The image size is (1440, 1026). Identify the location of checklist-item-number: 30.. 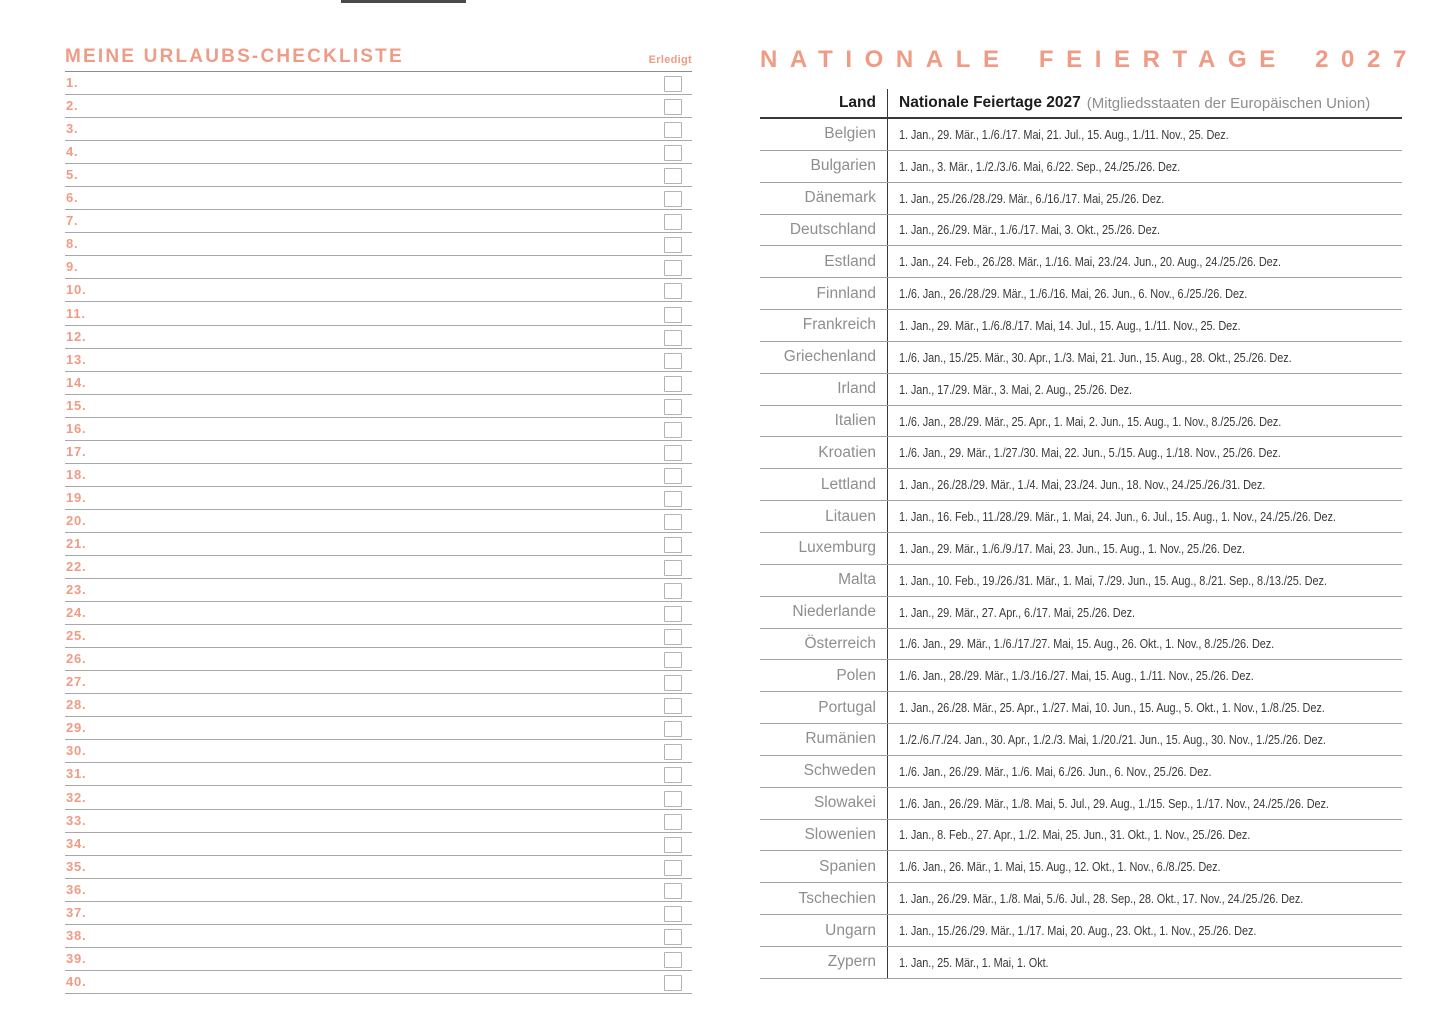
(76, 751).